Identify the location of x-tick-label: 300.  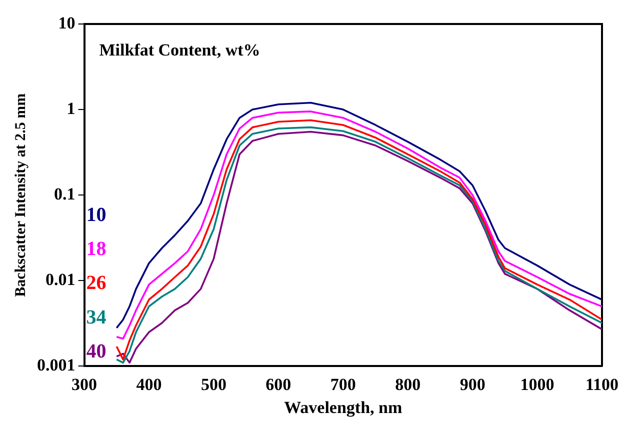
(84, 384).